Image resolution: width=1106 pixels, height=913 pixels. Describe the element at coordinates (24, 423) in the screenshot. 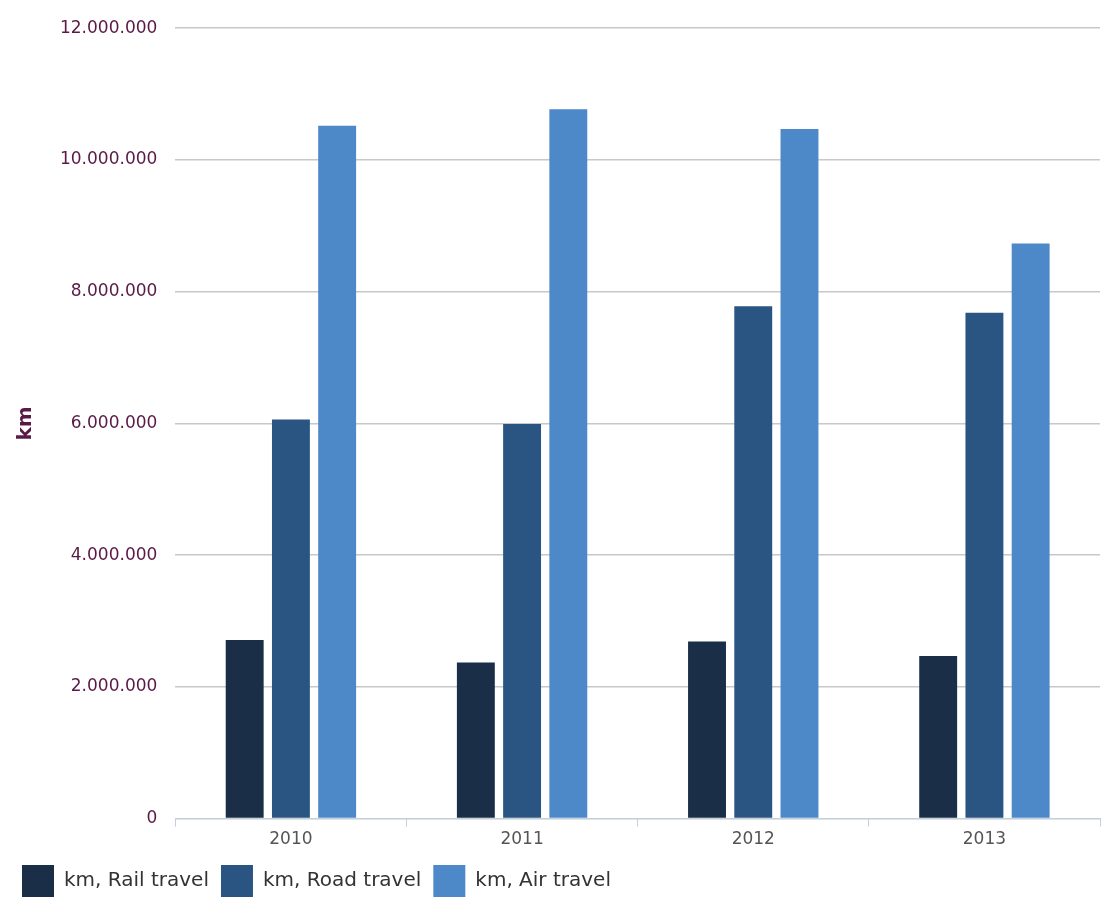

I see `y-axis-title: km` at that location.